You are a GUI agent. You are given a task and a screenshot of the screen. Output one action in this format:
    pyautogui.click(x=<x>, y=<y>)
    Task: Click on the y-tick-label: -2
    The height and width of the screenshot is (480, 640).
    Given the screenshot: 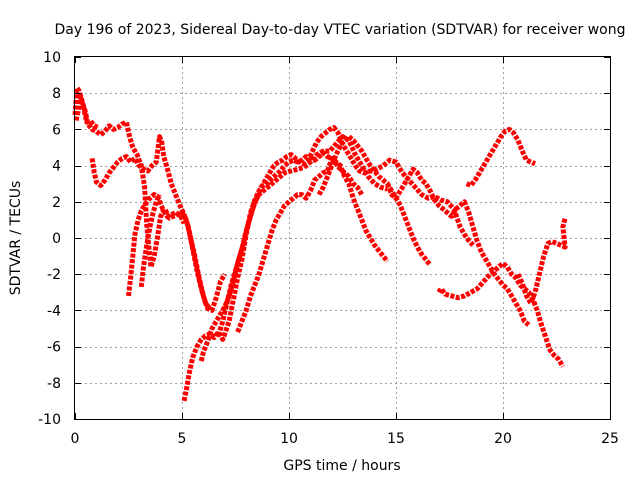 What is the action you would take?
    pyautogui.click(x=54, y=275)
    